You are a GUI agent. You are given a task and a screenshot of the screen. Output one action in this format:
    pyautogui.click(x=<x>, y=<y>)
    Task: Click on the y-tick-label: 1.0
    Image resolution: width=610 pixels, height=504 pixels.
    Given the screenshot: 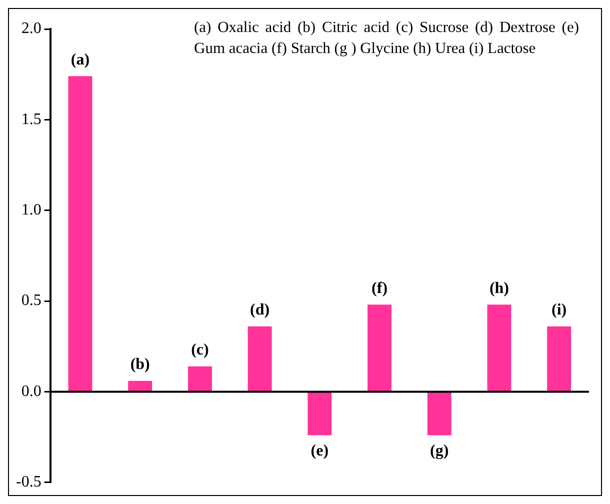 What is the action you would take?
    pyautogui.click(x=31, y=210)
    